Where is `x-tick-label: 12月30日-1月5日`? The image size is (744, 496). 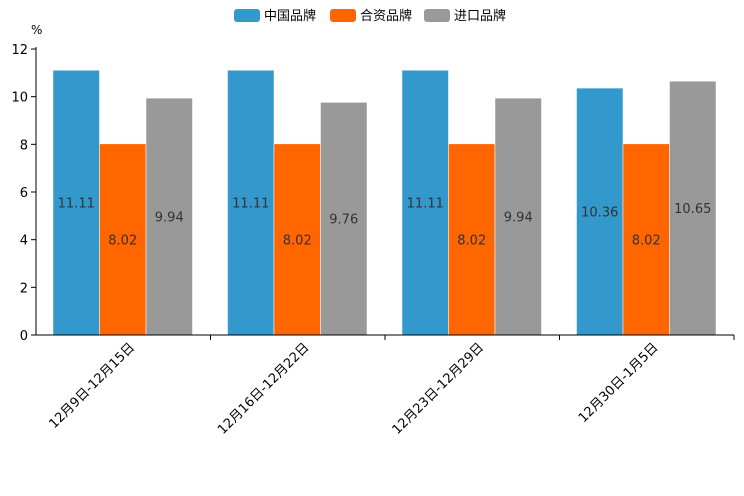 x-tick-label: 12月30日-1月5日 is located at coordinates (619, 383).